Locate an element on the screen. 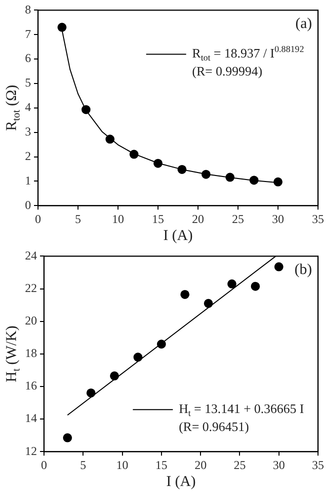 The height and width of the screenshot is (492, 327). y-tick-label: 6 is located at coordinates (28, 58).